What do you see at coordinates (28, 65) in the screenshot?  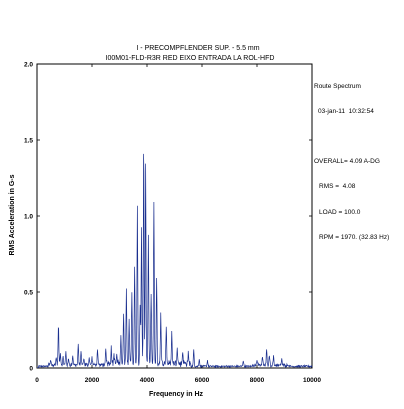 I see `y-tick-label: 2.0` at bounding box center [28, 65].